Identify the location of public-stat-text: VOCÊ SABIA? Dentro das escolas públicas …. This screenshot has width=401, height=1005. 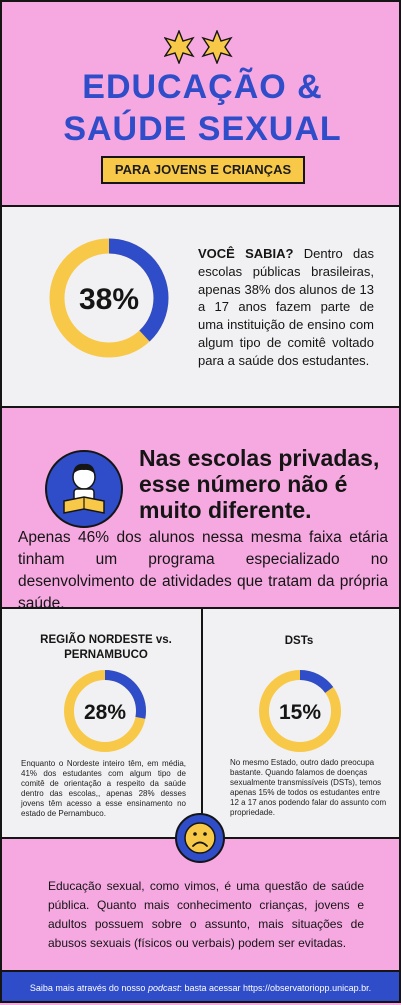
(286, 307).